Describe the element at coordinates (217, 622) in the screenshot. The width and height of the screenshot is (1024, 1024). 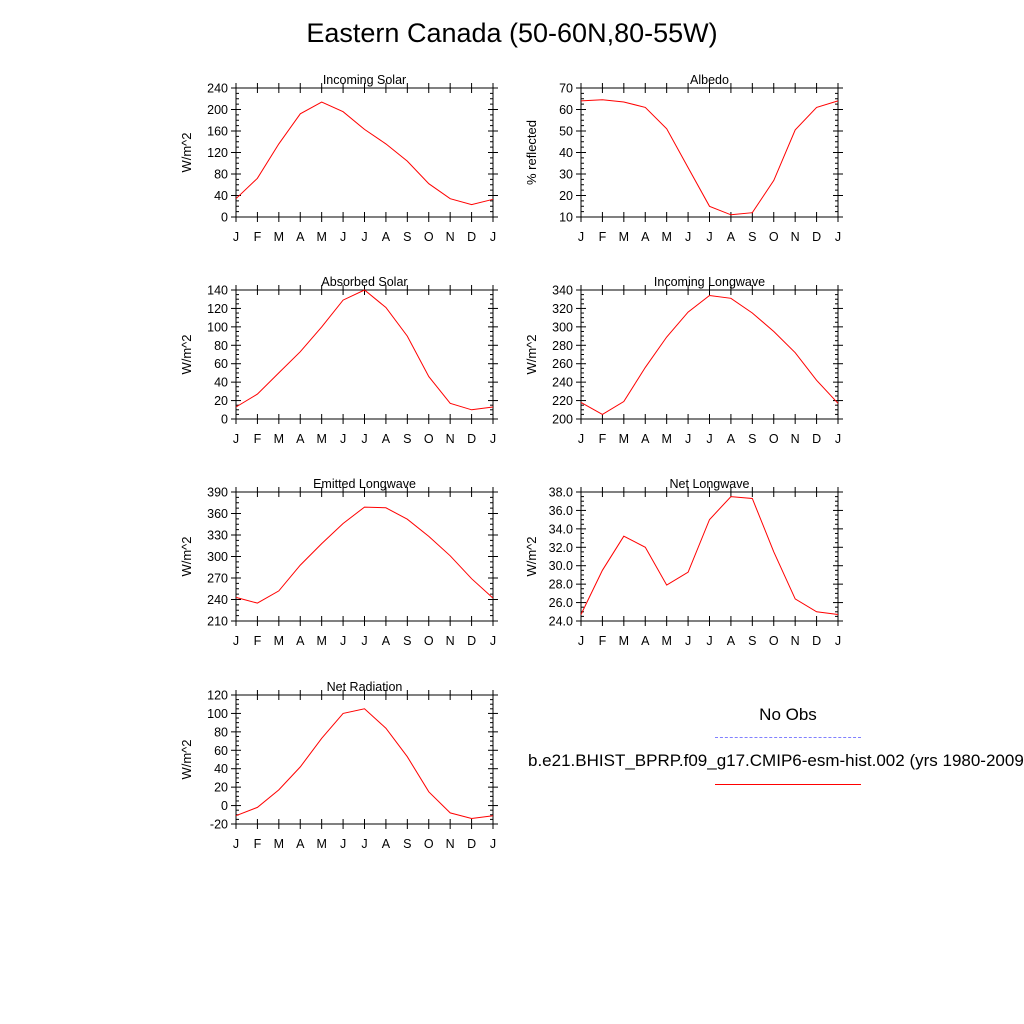
I see `y-tick-label: 210` at that location.